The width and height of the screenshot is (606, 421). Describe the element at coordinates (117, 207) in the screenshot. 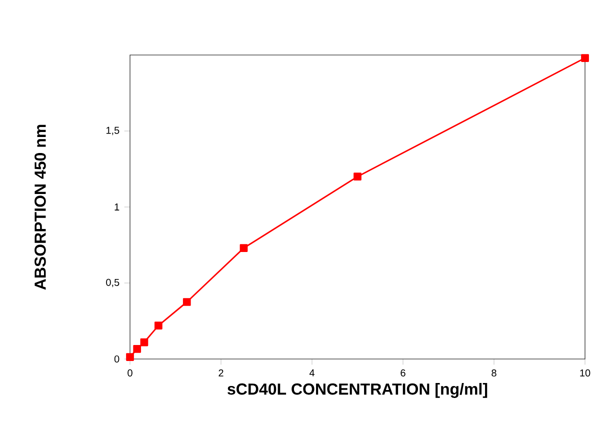

I see `y-tick-label: 1` at that location.